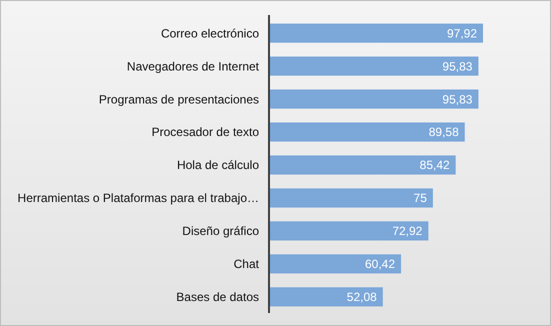  I want to click on y-tick-label: Programas de presentaciones, so click(178, 99).